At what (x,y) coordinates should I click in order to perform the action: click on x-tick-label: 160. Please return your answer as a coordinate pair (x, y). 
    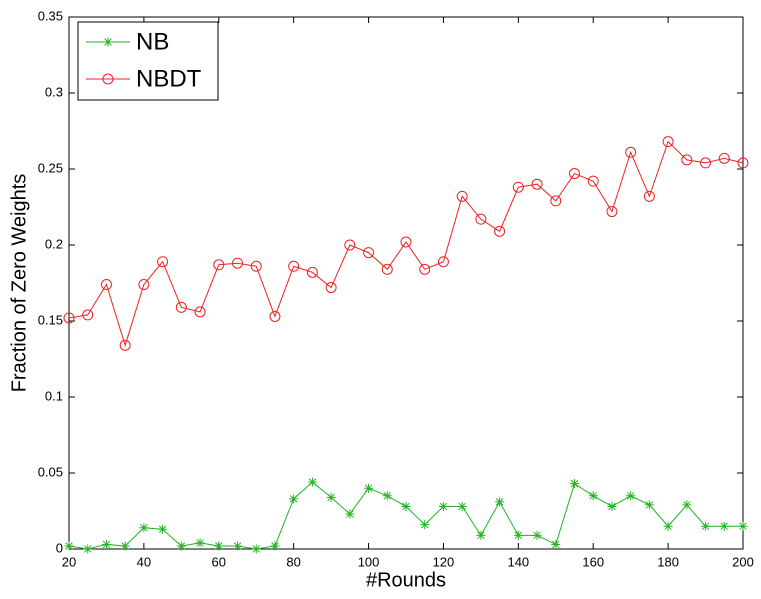
    Looking at the image, I should click on (593, 561).